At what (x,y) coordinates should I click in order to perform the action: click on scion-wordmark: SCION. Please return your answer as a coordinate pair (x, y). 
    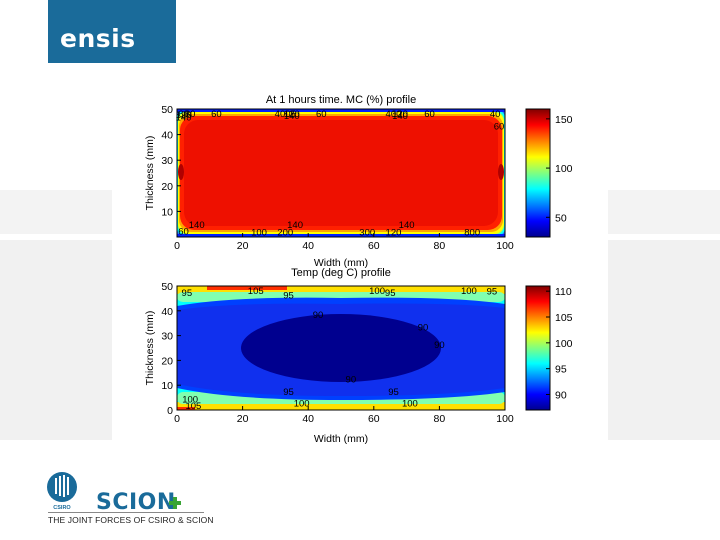
    Looking at the image, I should click on (136, 502).